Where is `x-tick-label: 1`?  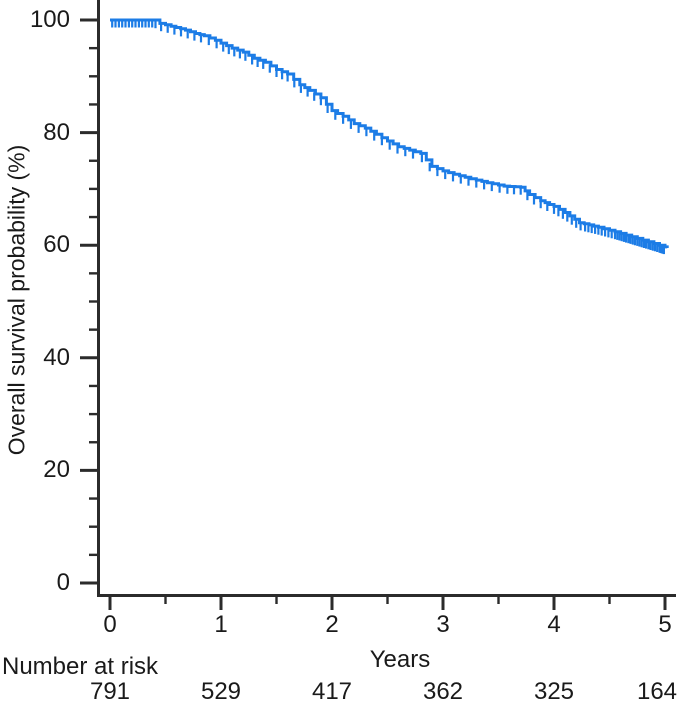
x-tick-label: 1 is located at coordinates (221, 624).